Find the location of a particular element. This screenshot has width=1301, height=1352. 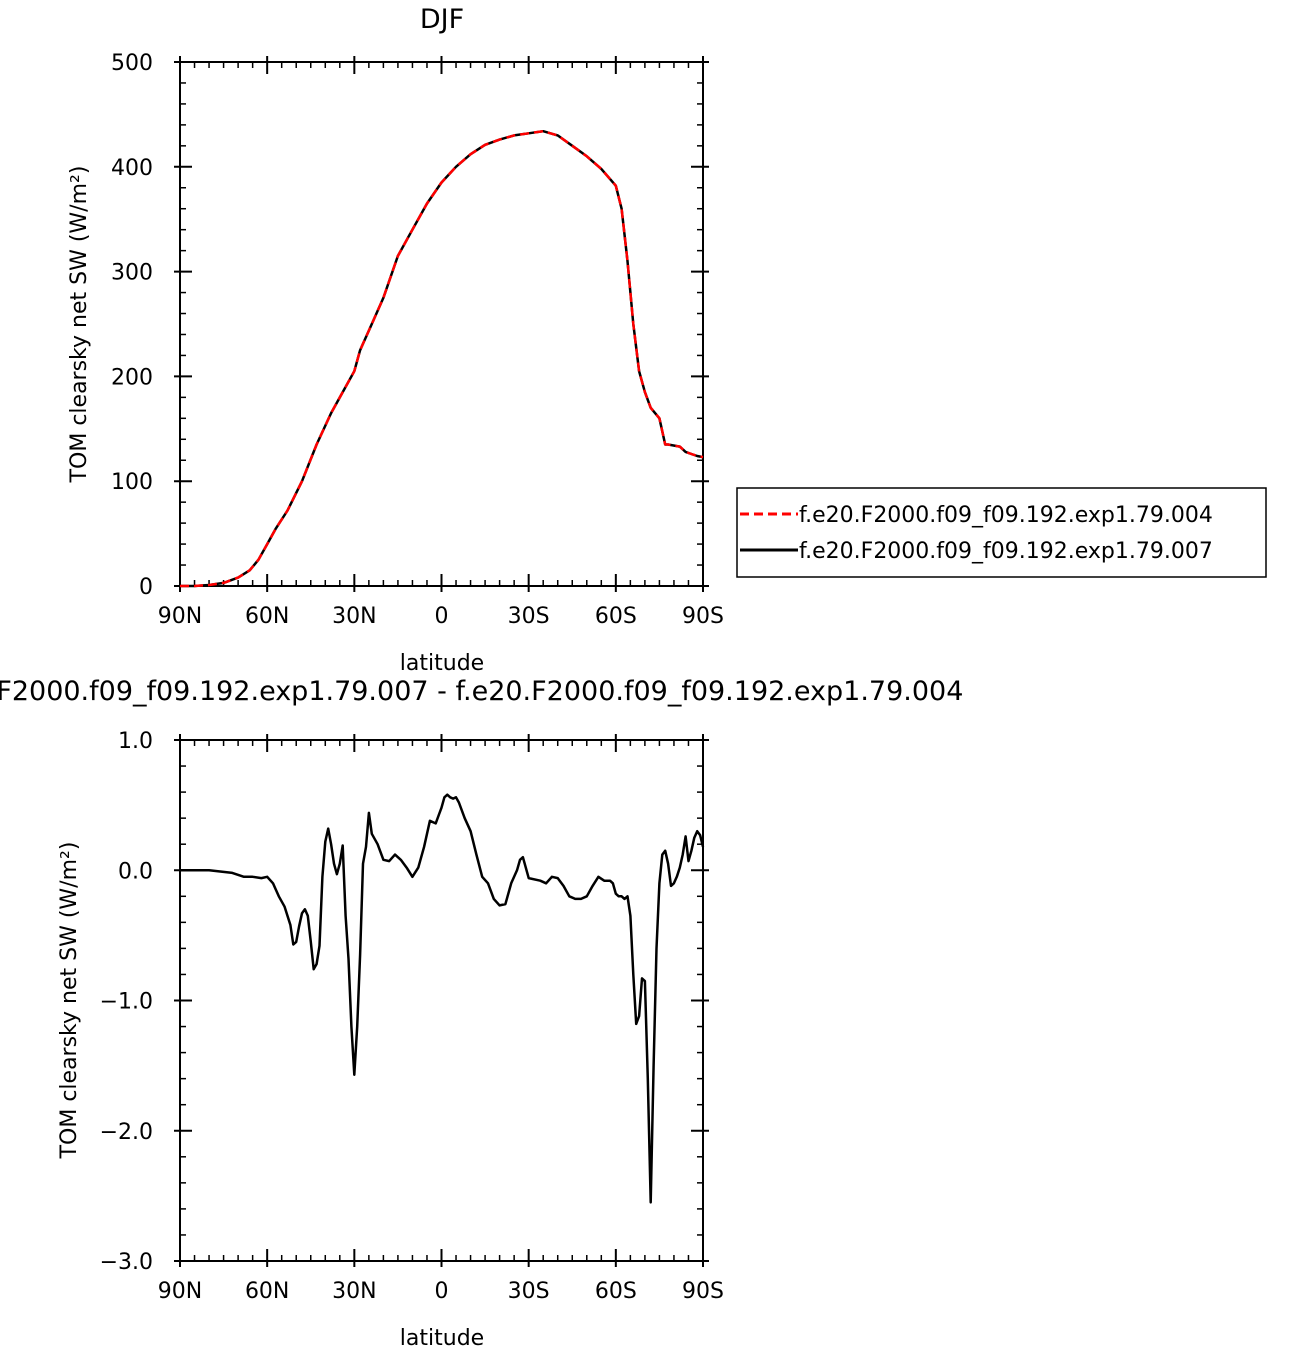

top-plot-x-axis-label: latitude is located at coordinates (442, 663).